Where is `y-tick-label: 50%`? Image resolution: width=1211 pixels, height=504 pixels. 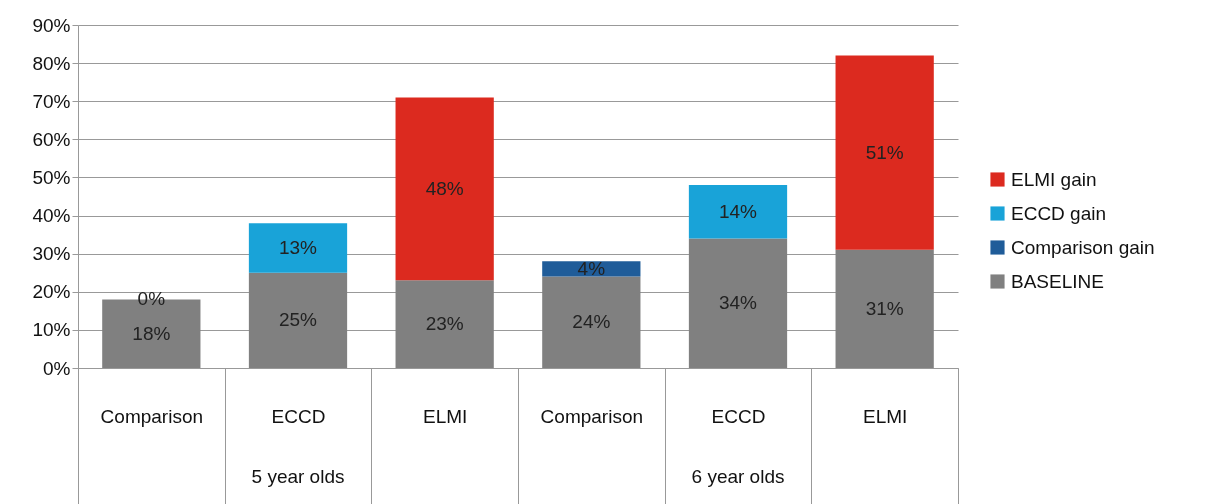 y-tick-label: 50% is located at coordinates (51, 177).